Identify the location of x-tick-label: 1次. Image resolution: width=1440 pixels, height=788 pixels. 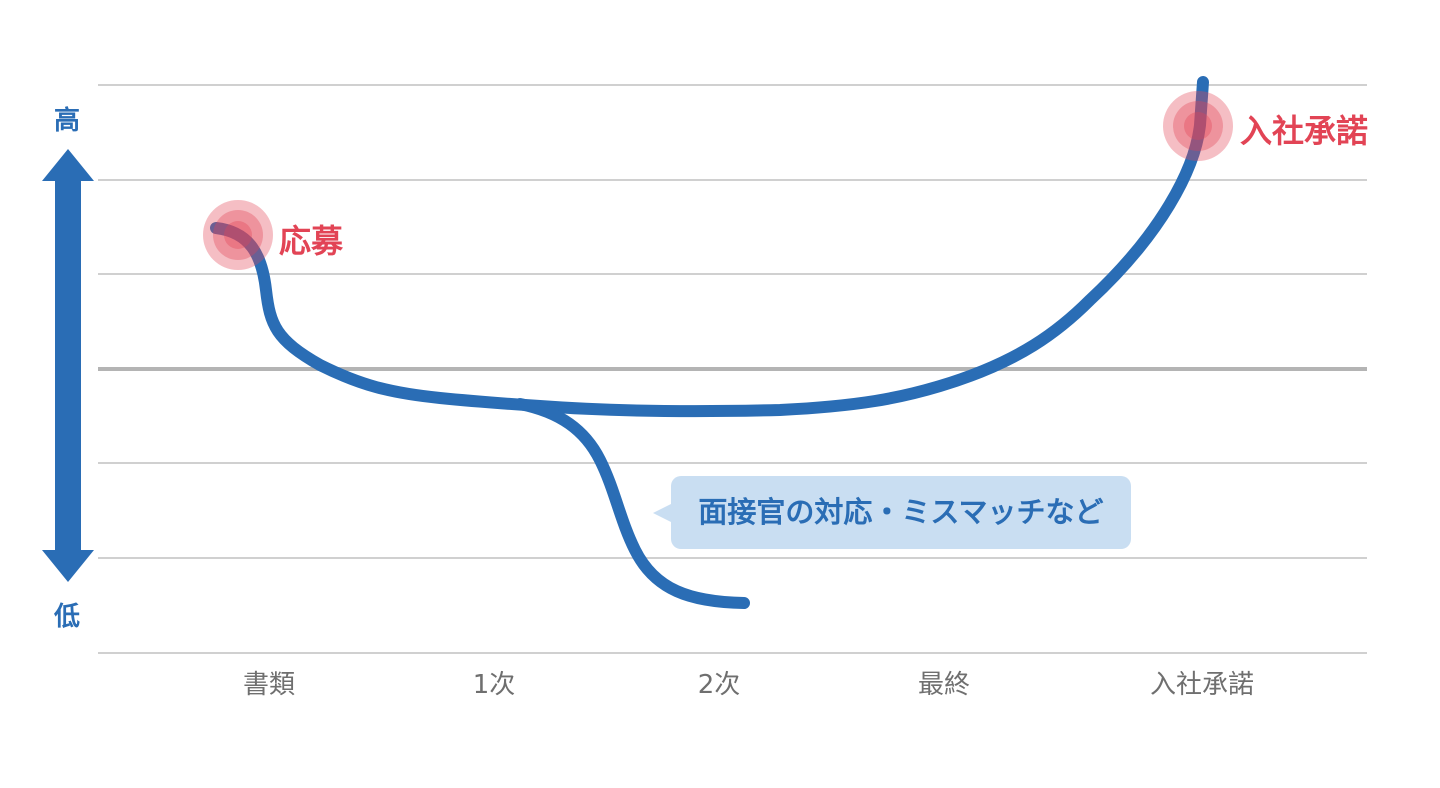
(494, 685).